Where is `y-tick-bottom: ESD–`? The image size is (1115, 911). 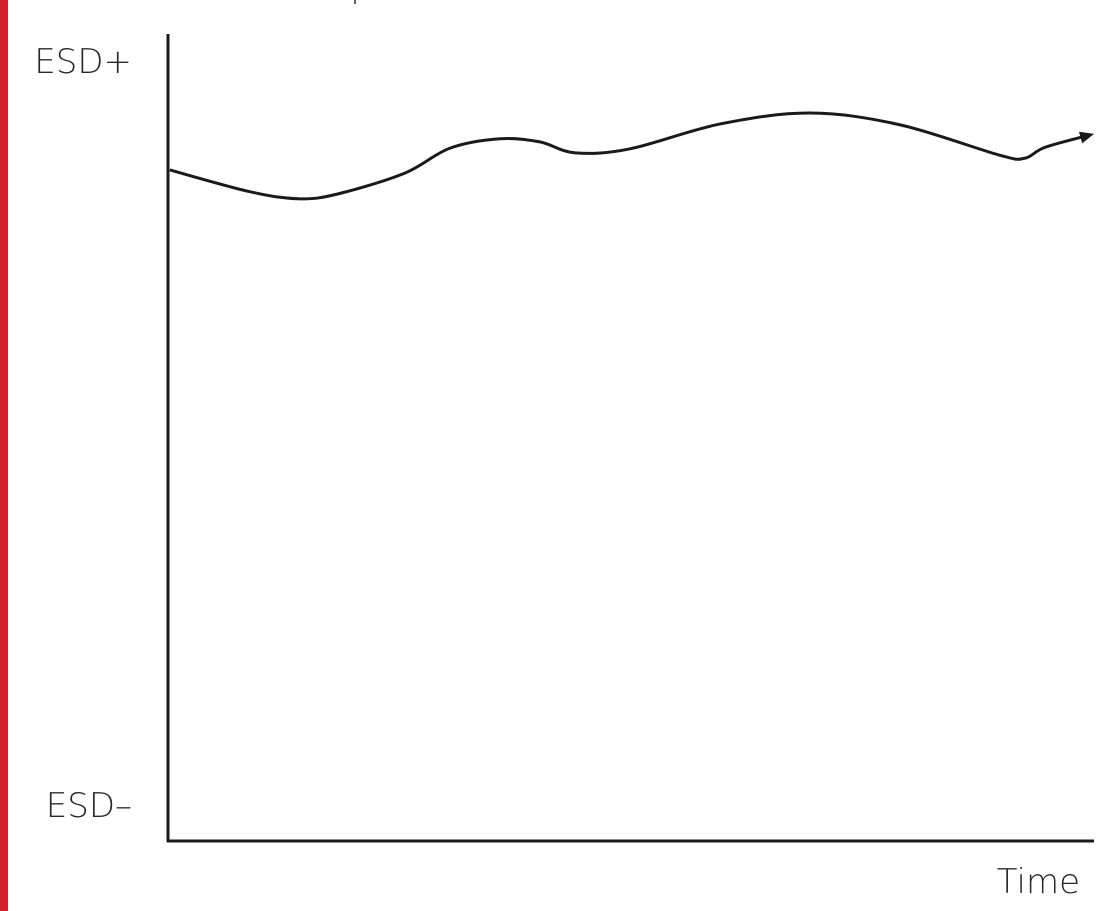 y-tick-bottom: ESD– is located at coordinates (89, 806).